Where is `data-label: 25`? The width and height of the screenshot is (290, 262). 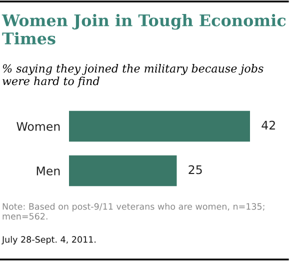 data-label: 25 is located at coordinates (195, 169).